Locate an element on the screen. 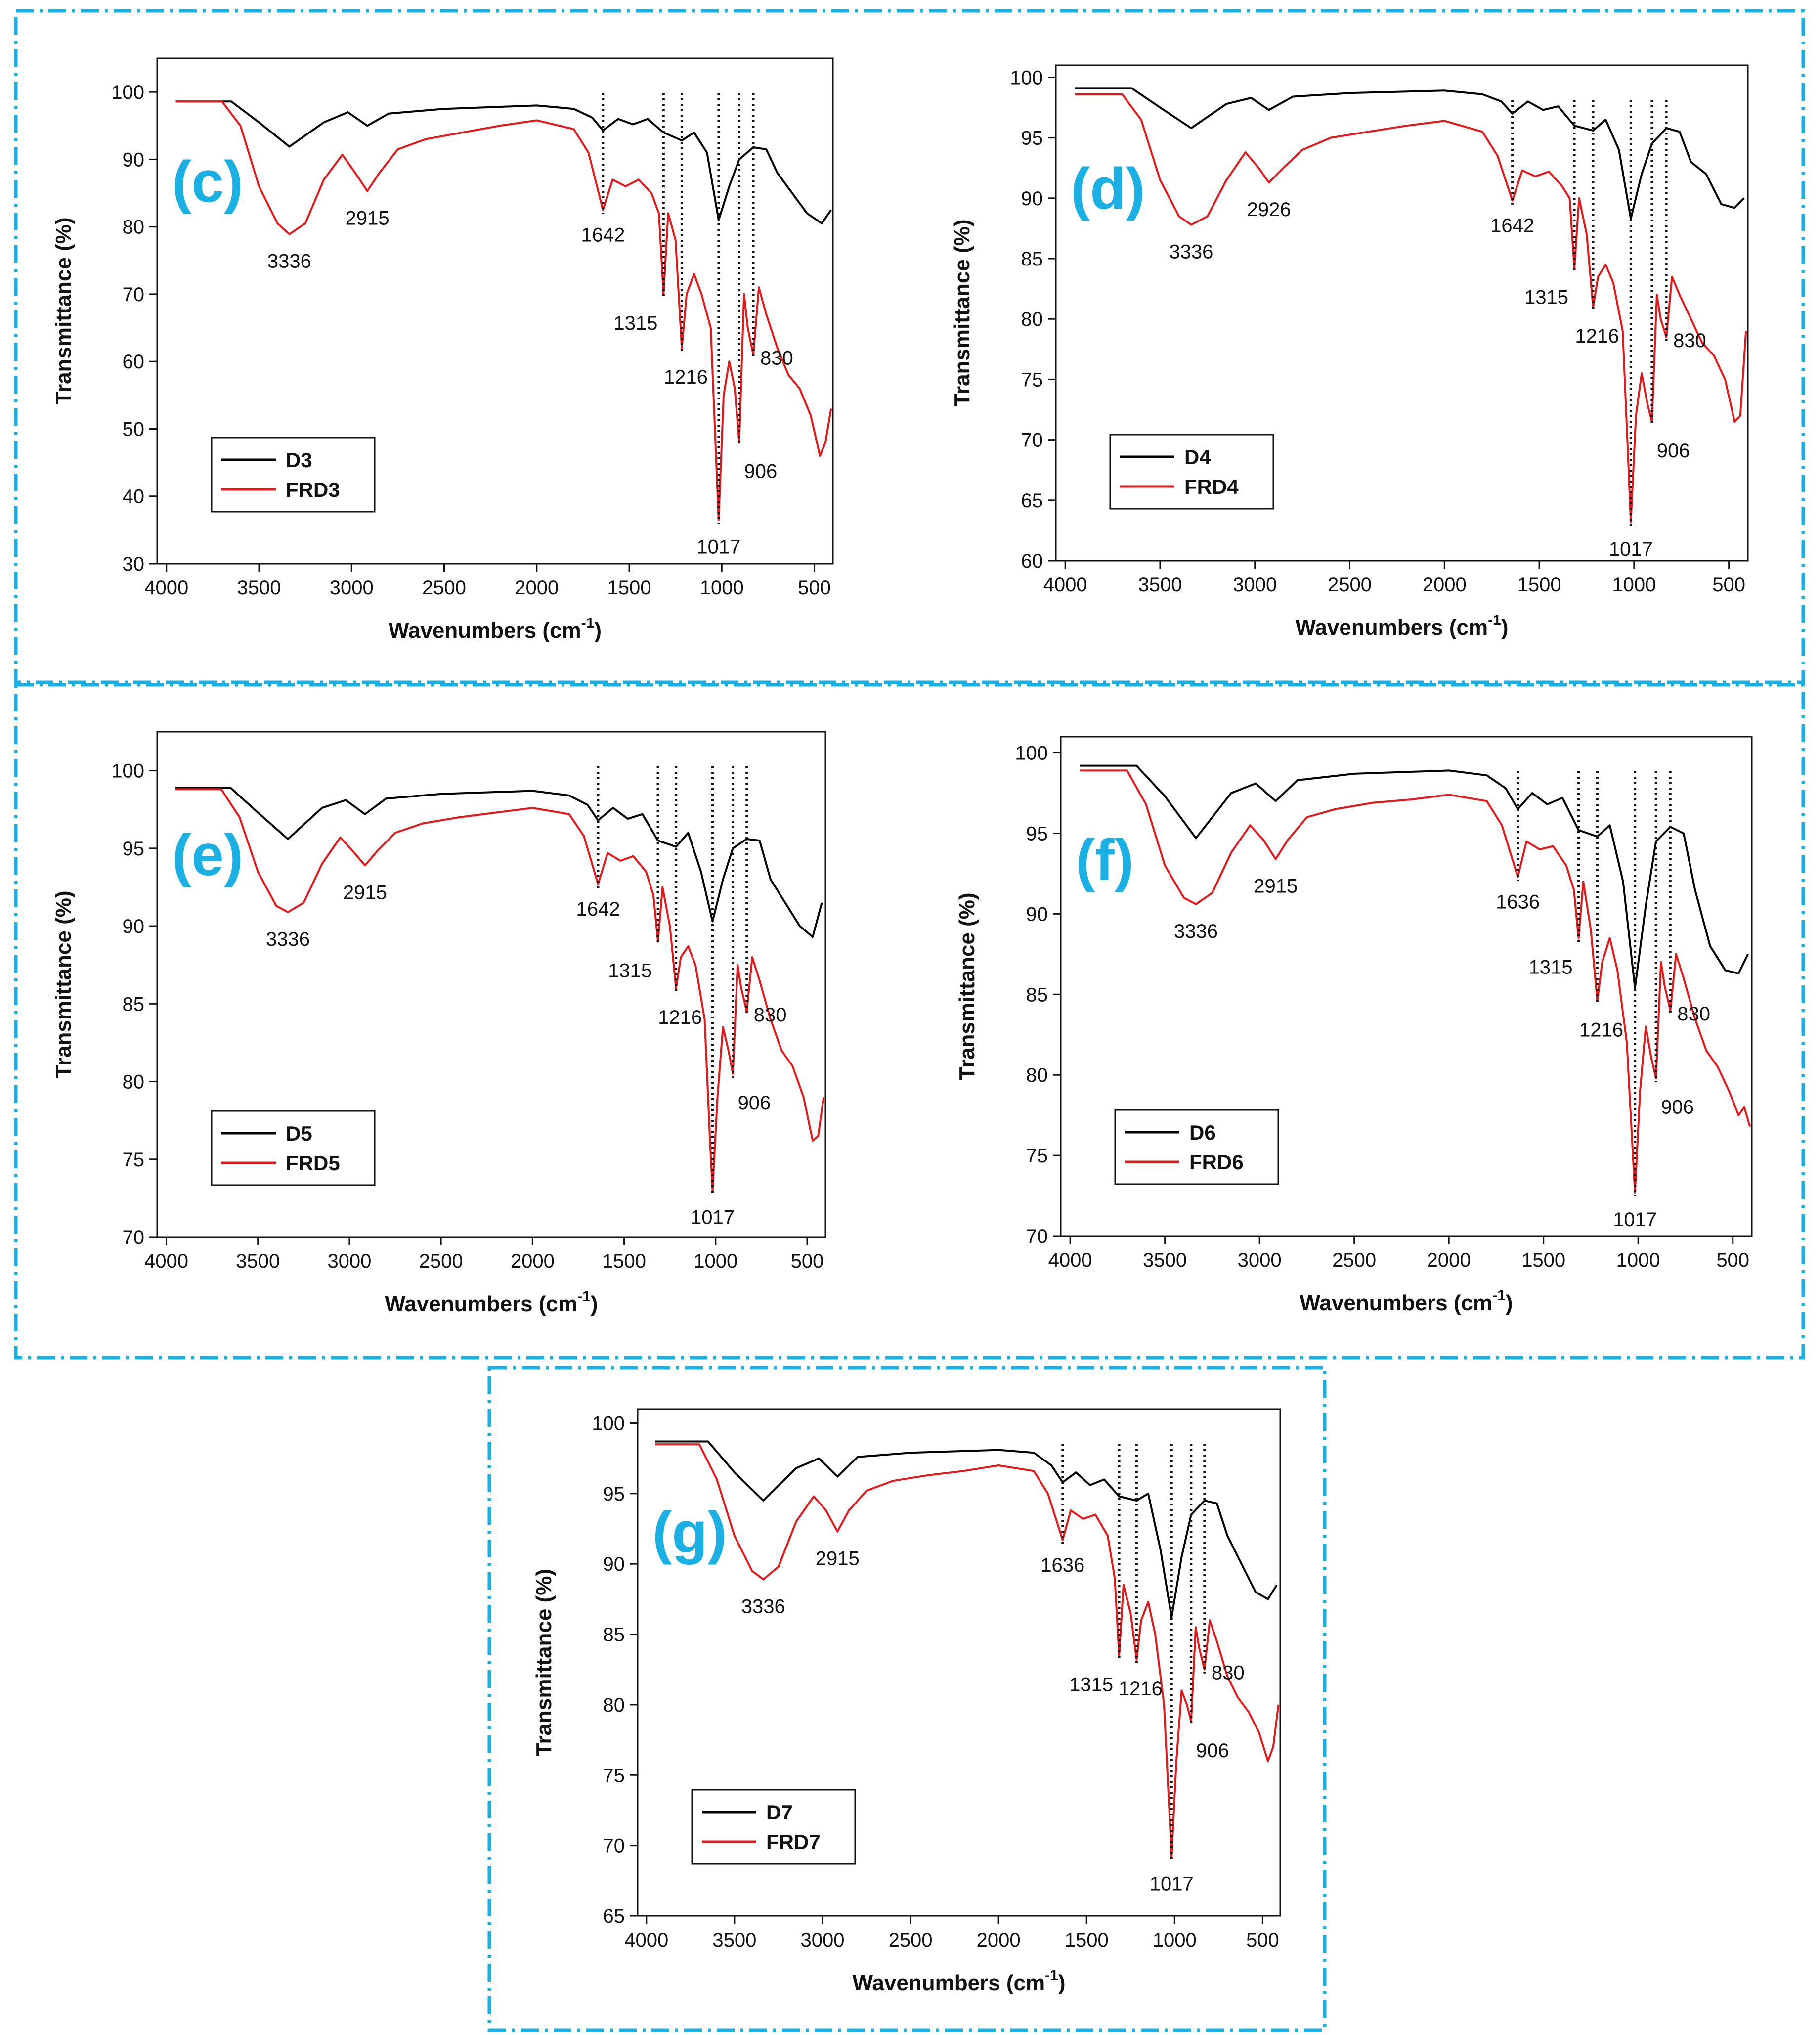 The height and width of the screenshot is (2035, 1820). legend-label-d7: D7 is located at coordinates (779, 1812).